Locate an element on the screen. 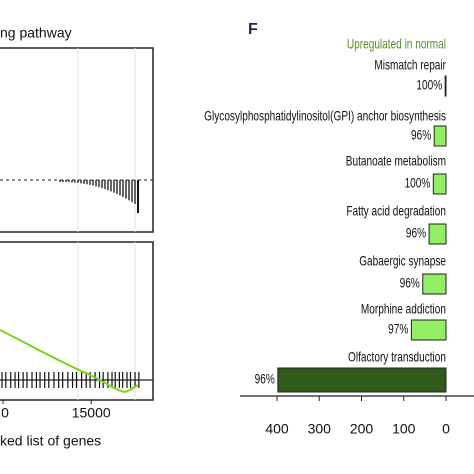 This screenshot has width=474, height=474. ranked-metric is located at coordinates (99, 196).